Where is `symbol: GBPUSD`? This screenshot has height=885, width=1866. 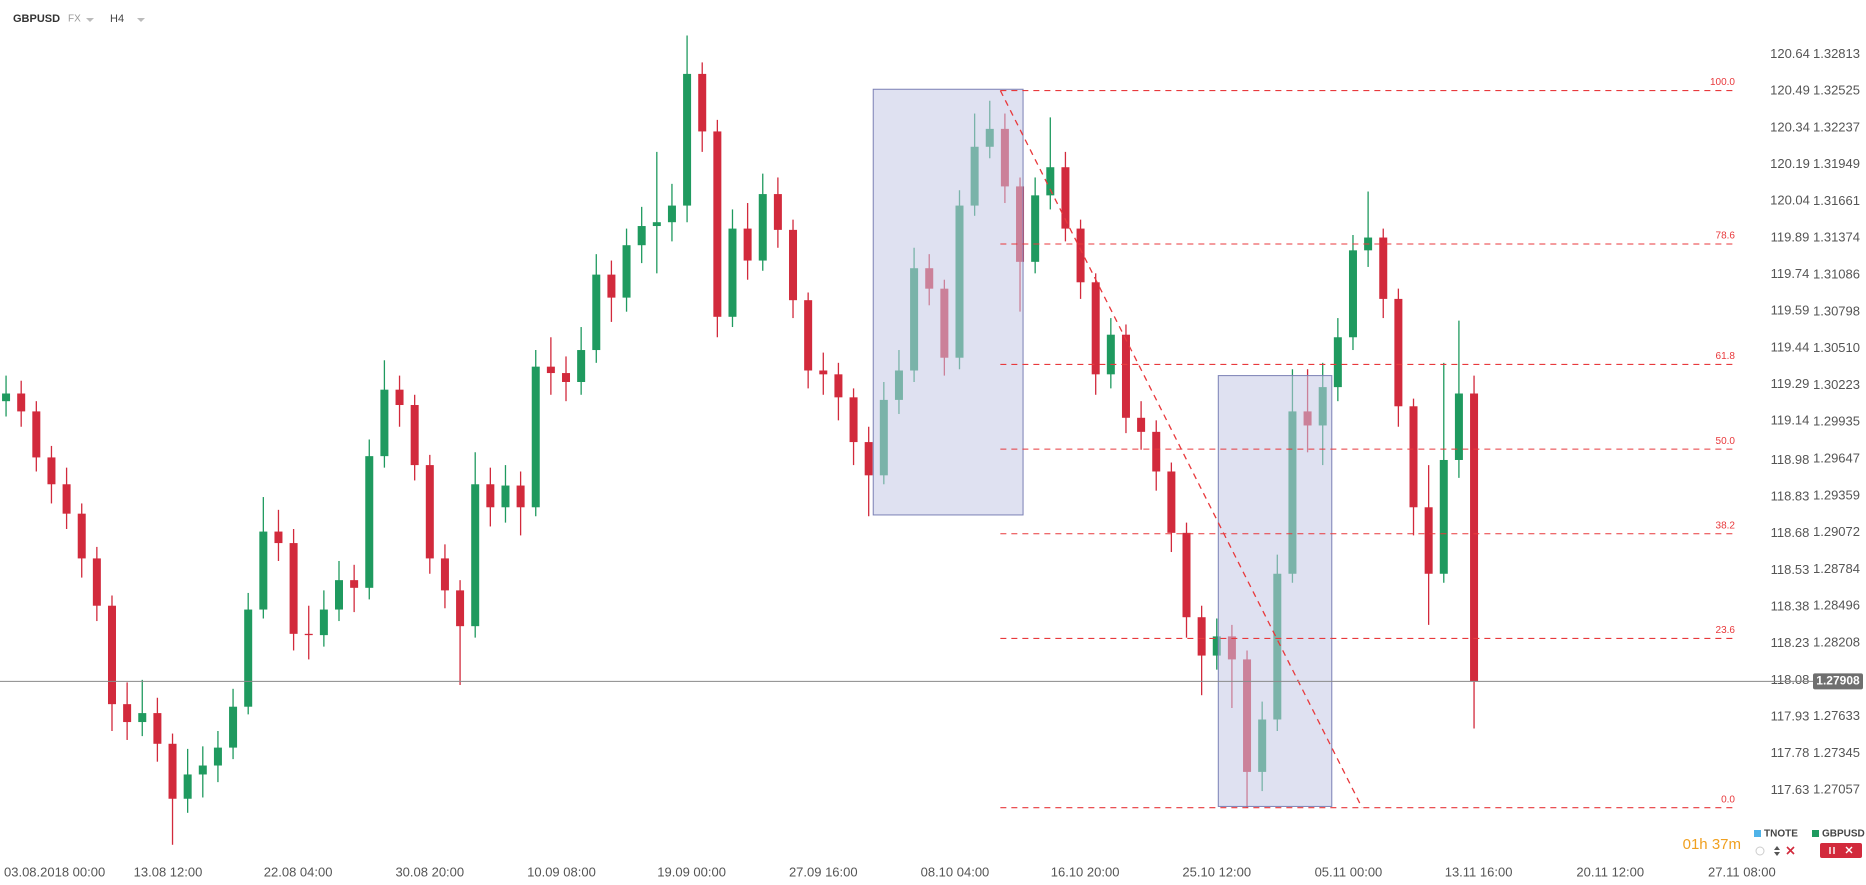
symbol: GBPUSD is located at coordinates (36, 19).